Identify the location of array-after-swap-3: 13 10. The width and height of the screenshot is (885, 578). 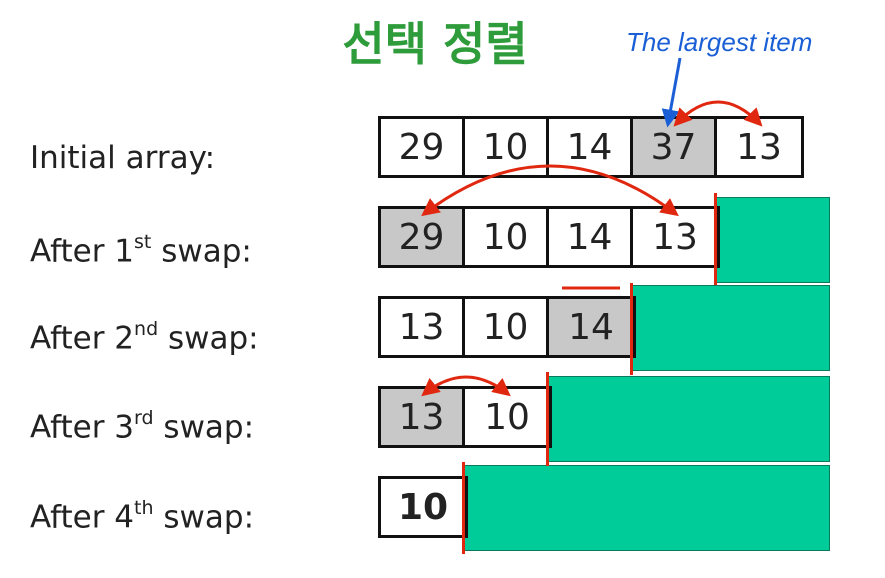
(465, 417).